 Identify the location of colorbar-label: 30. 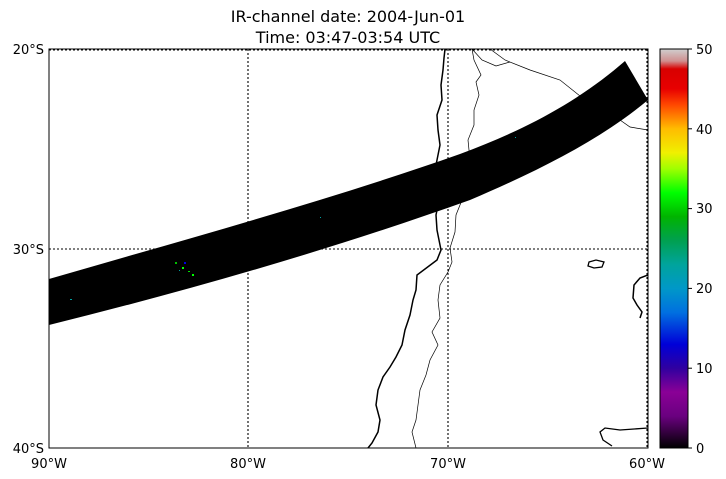
(704, 209).